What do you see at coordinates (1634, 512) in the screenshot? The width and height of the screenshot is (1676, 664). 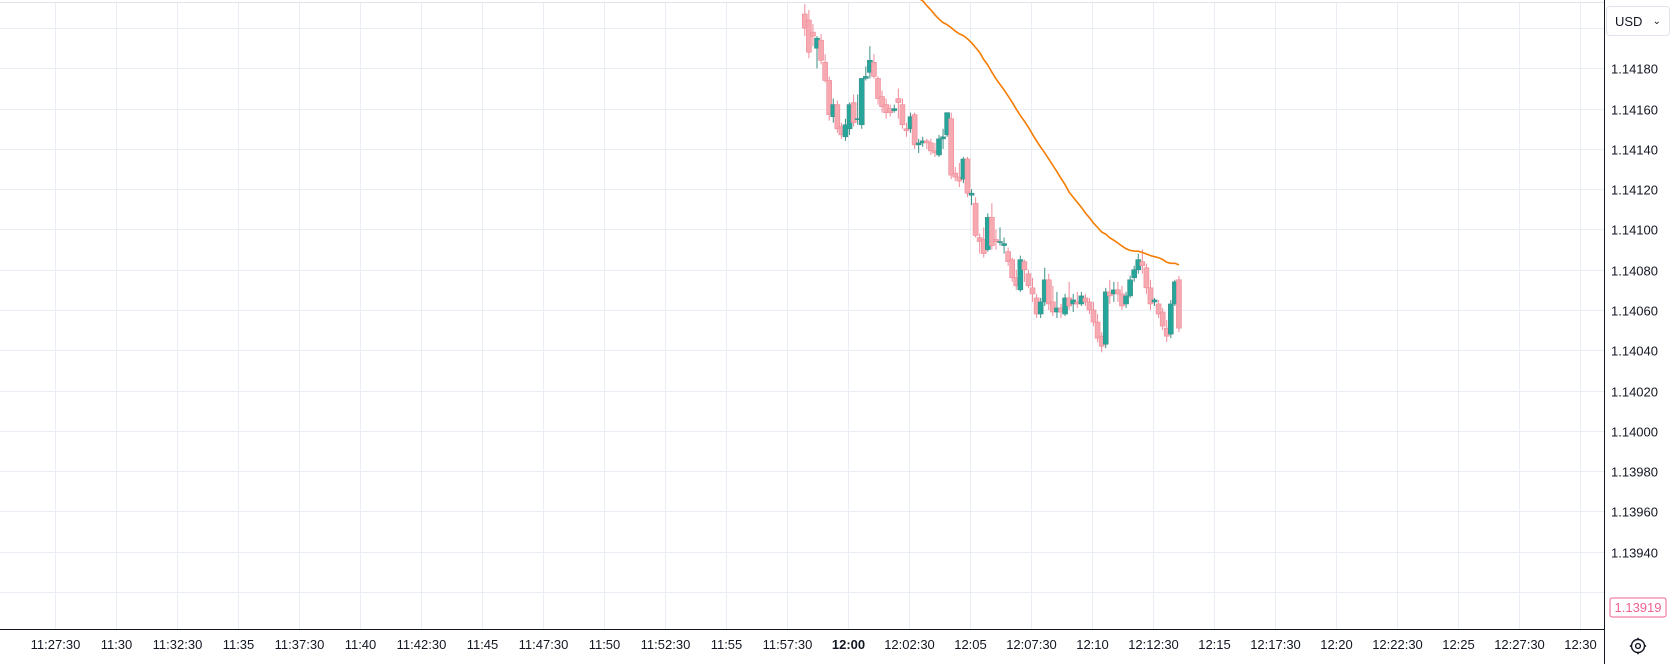 I see `y-tick-label: 1.13960` at bounding box center [1634, 512].